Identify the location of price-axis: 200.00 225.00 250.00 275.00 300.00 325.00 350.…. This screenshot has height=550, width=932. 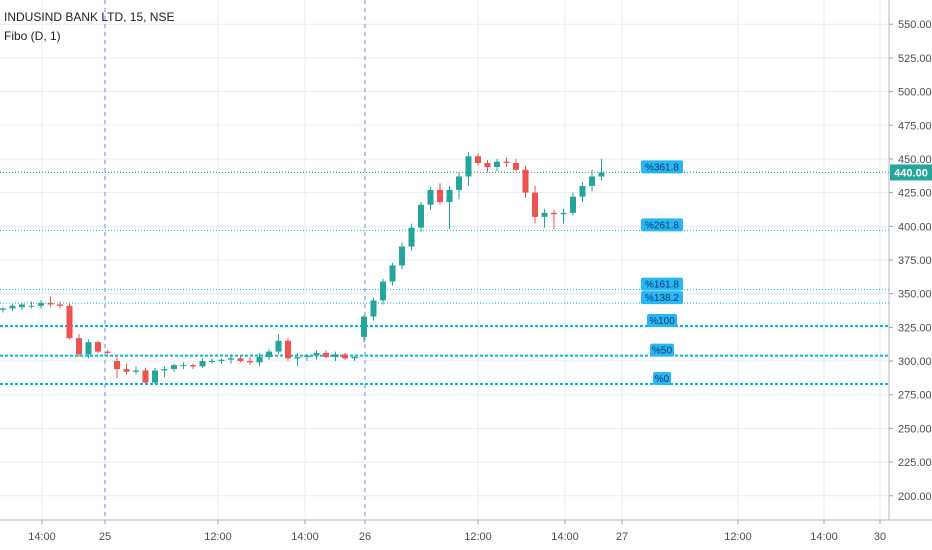
(910, 260).